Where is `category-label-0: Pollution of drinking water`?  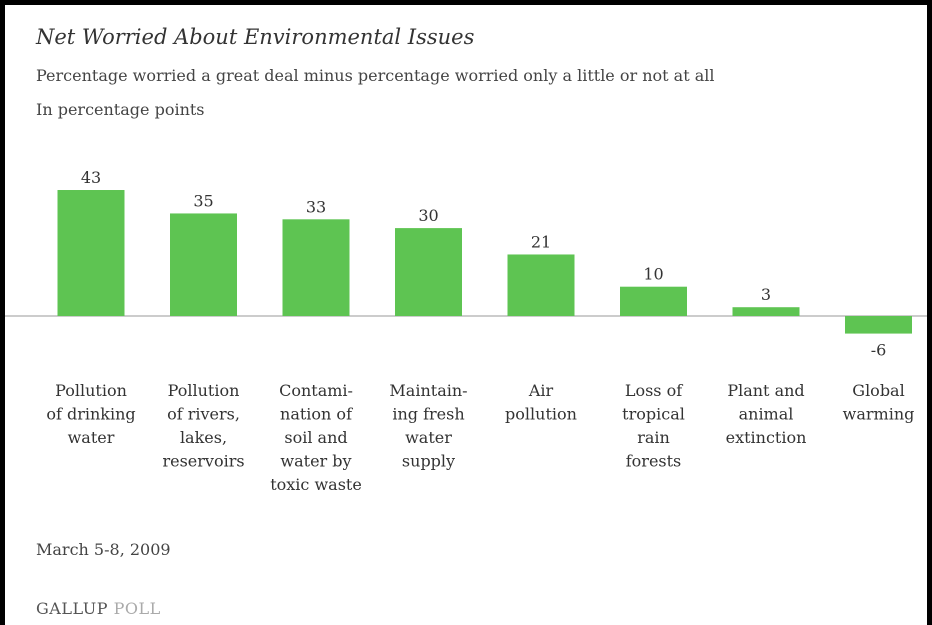 category-label-0: Pollution of drinking water is located at coordinates (90, 414).